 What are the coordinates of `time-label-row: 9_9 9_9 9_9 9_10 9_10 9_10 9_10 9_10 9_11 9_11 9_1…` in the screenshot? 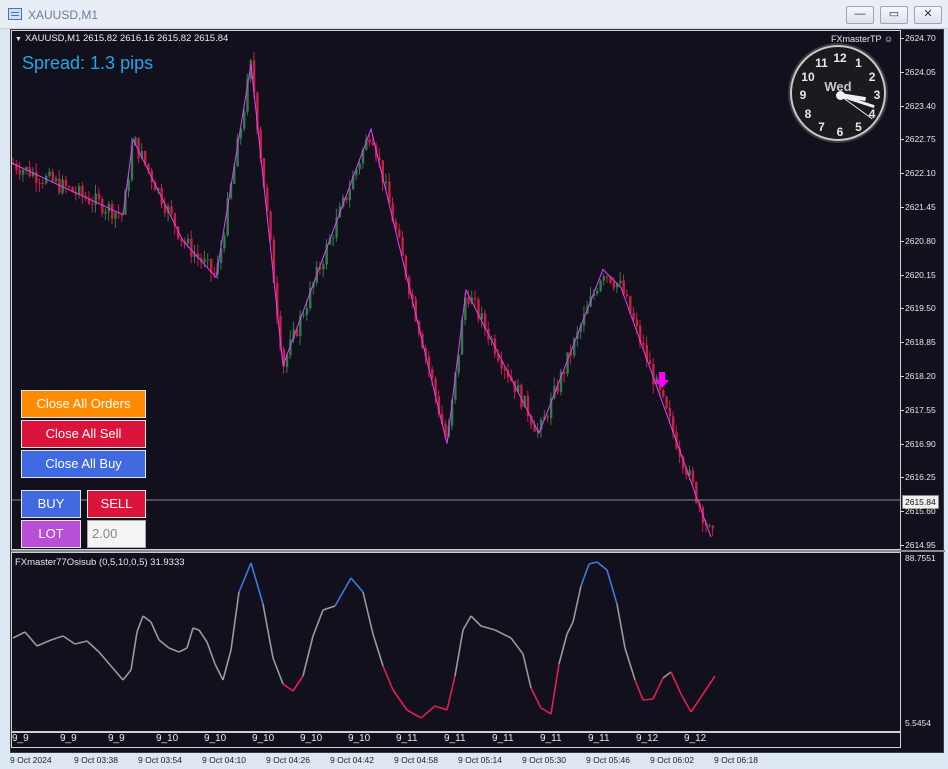 It's located at (456, 739).